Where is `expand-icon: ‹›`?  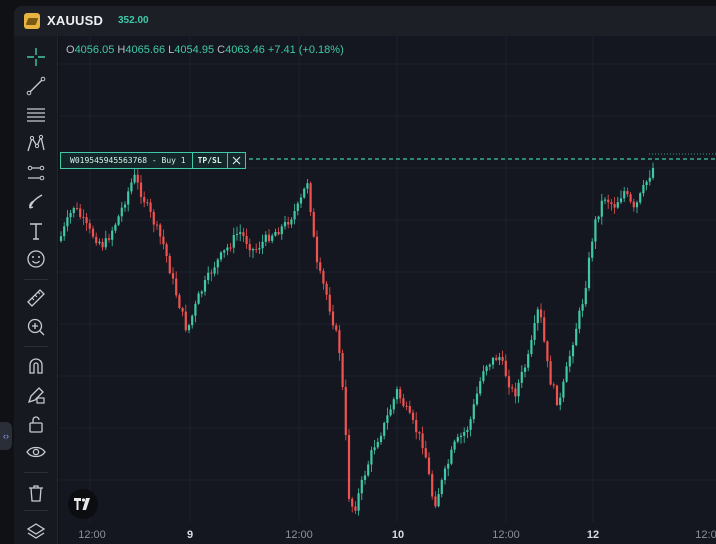 expand-icon: ‹› is located at coordinates (6, 436).